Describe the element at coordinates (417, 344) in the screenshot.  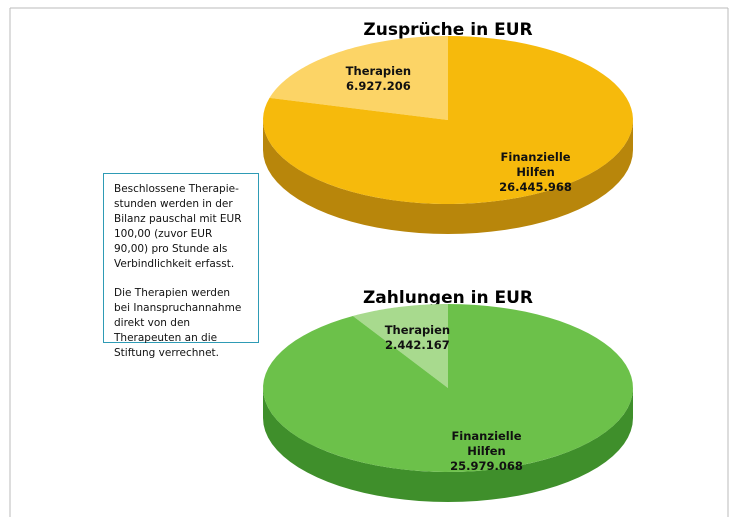
I see `slice-label-value: 2.442.167` at that location.